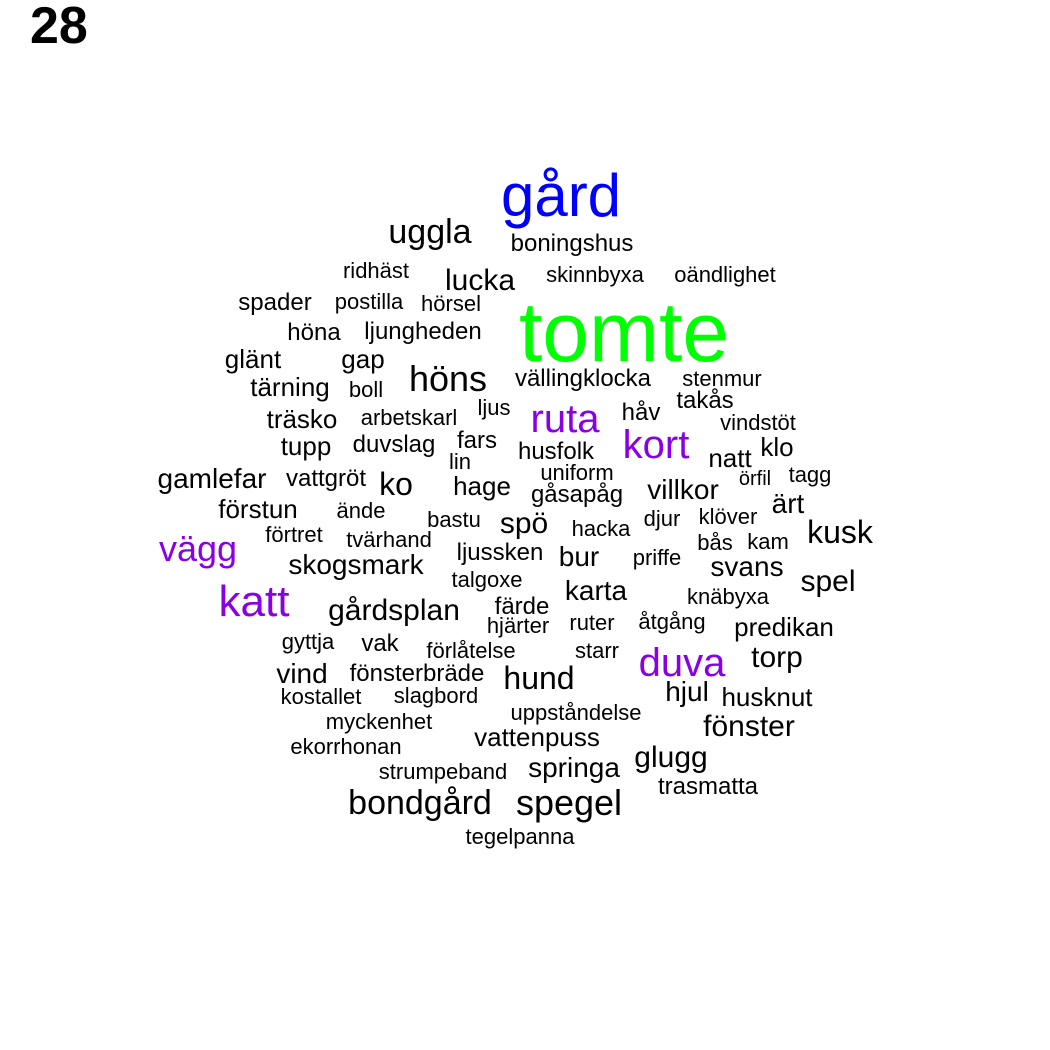  Describe the element at coordinates (572, 243) in the screenshot. I see `word-boningshus: boningshus` at that location.